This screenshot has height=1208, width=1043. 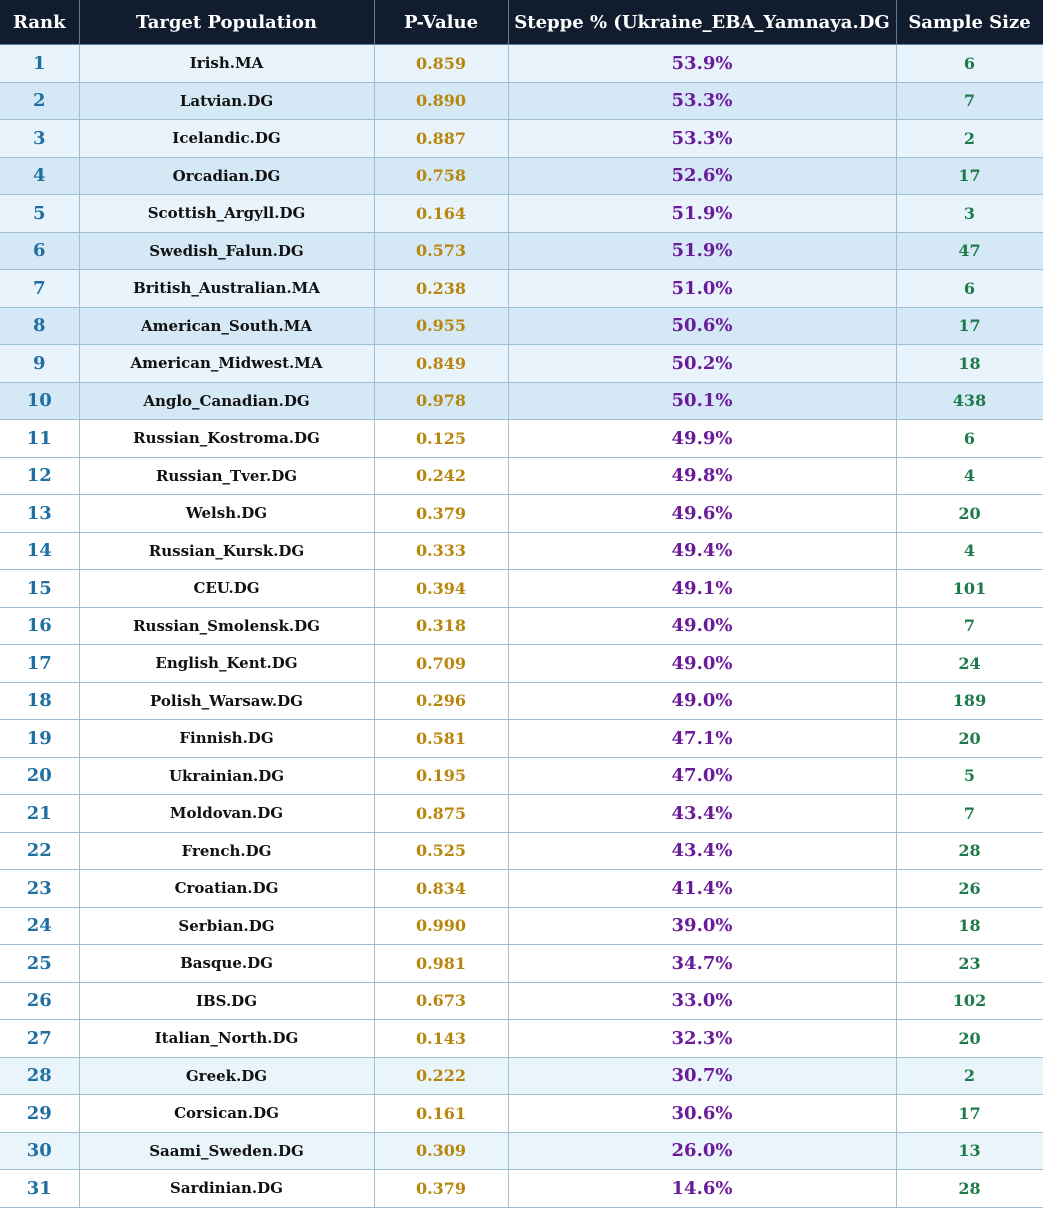 I want to click on rank-cell: 30, so click(x=40, y=1151).